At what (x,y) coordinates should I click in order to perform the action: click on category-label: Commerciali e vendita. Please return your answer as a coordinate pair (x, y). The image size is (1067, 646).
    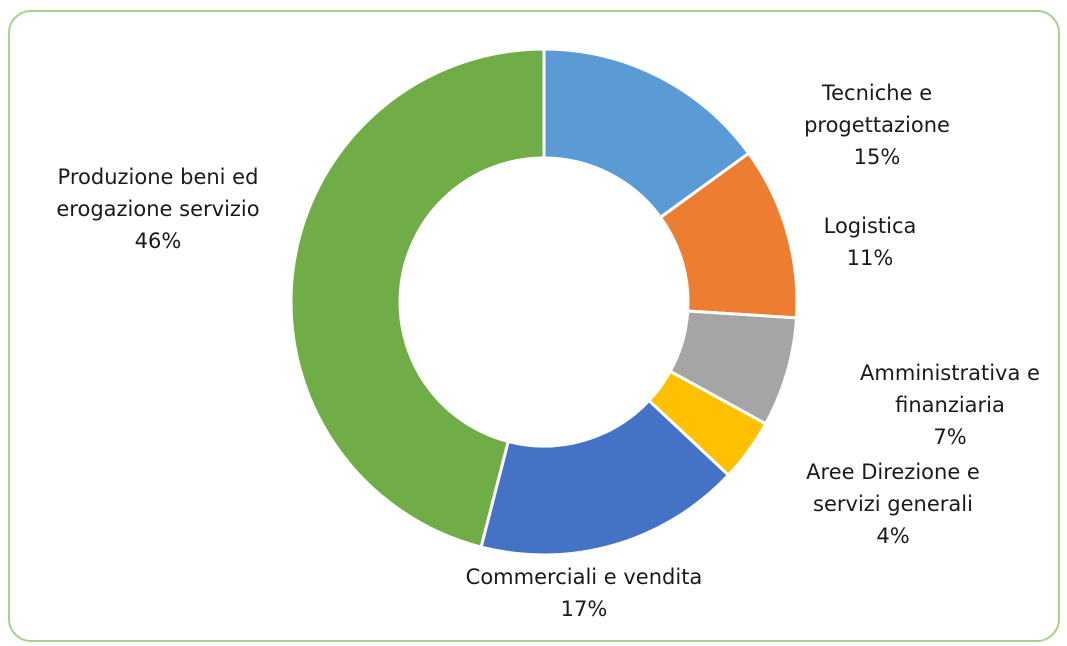
    Looking at the image, I should click on (584, 577).